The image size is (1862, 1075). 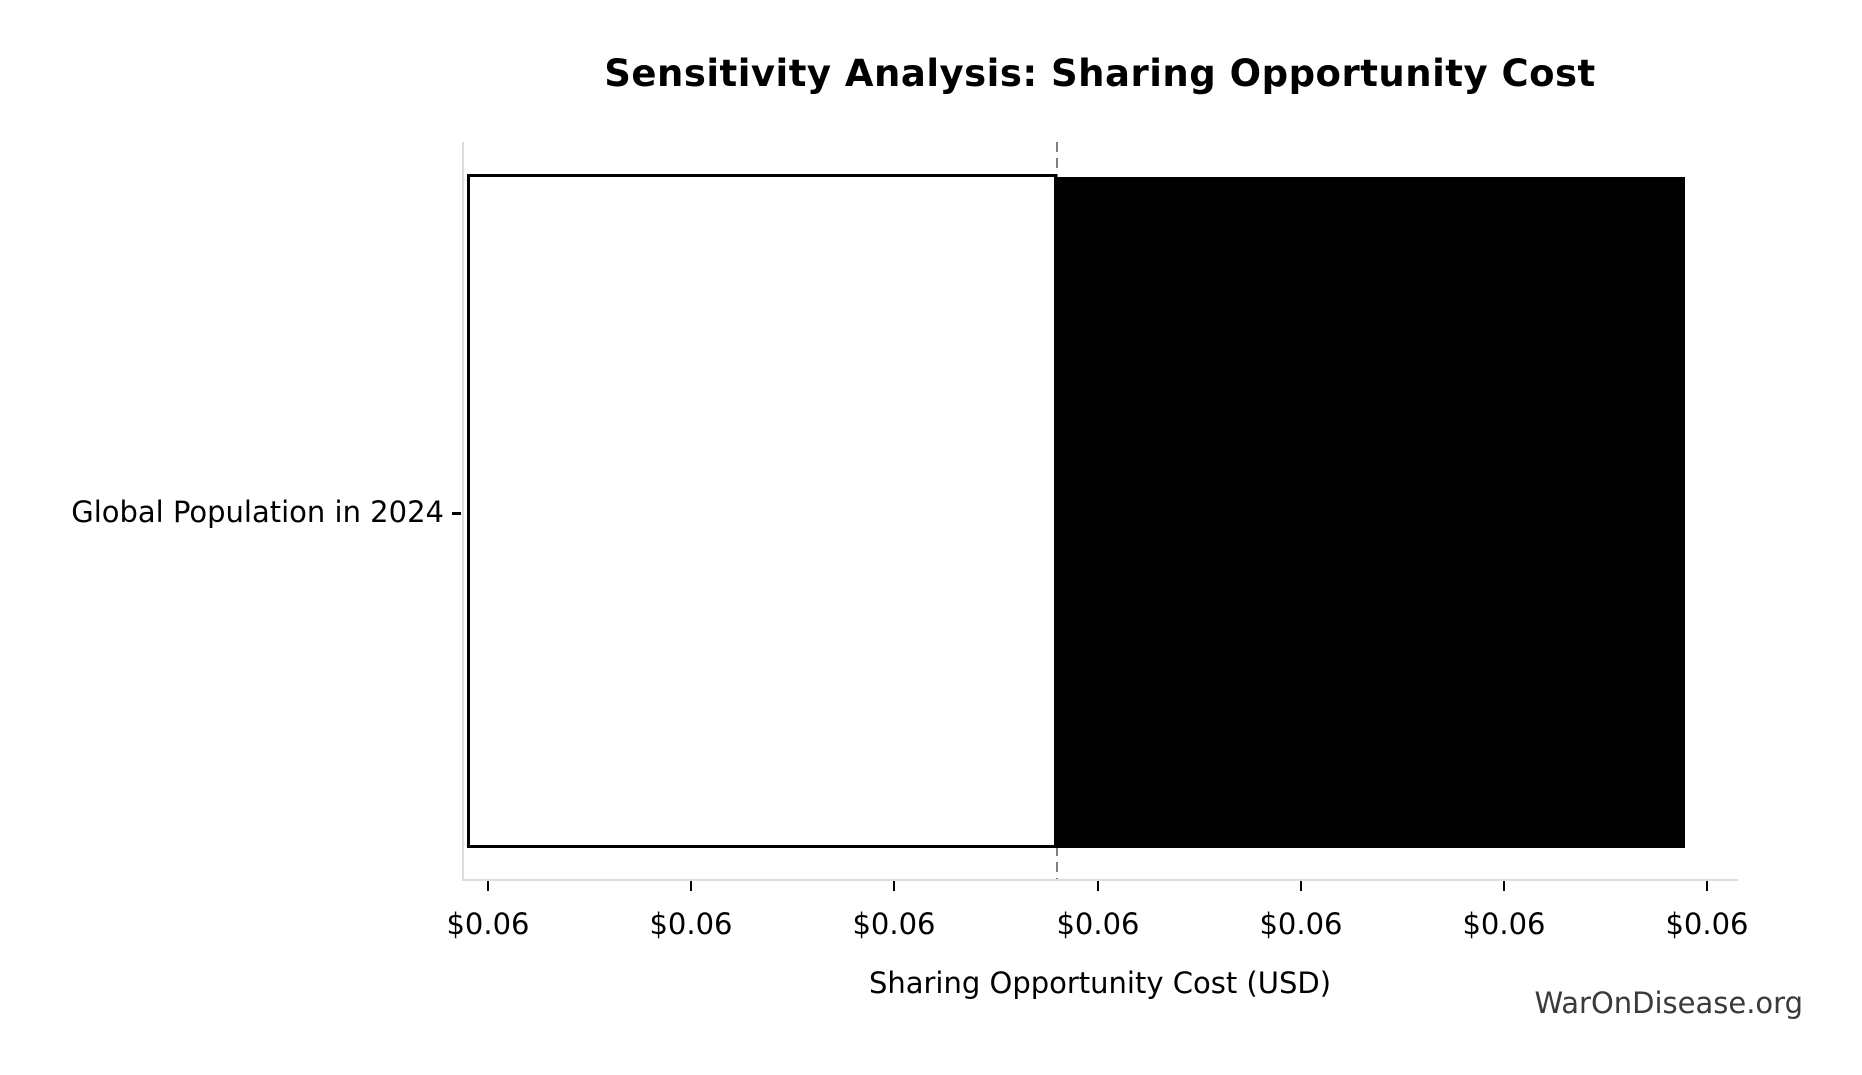 I want to click on x-axis-label: Sharing Opportunity Cost (USD), so click(x=1100, y=983).